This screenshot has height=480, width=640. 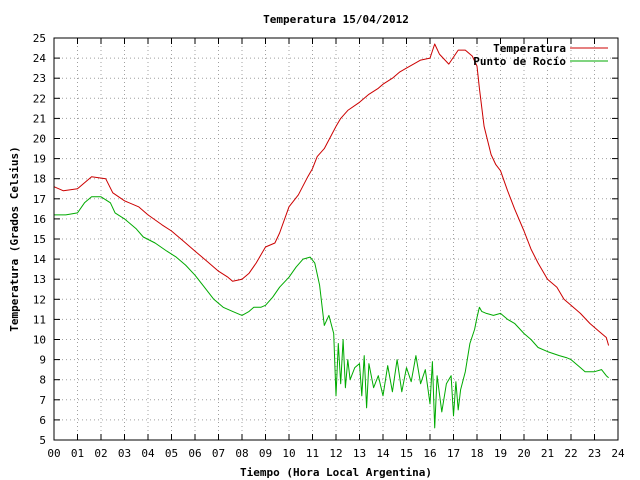 I want to click on y-tick-label: 12, so click(x=39, y=299).